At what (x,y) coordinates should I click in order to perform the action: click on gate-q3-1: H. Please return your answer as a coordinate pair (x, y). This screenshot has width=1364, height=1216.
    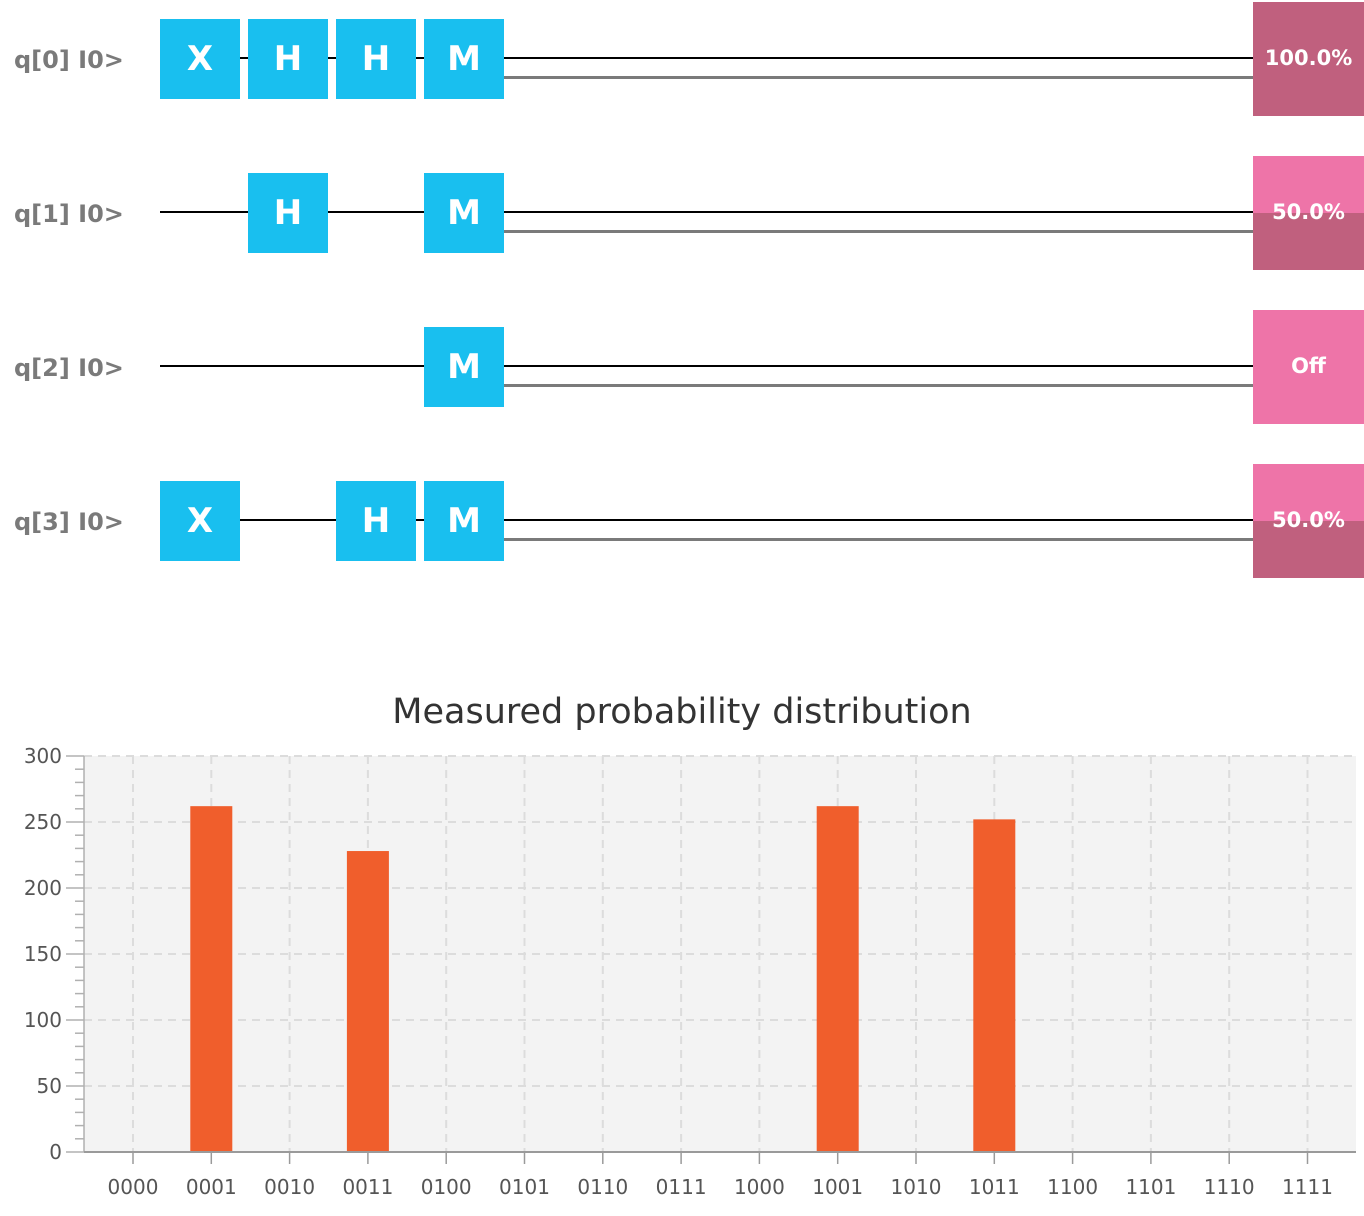
    Looking at the image, I should click on (376, 521).